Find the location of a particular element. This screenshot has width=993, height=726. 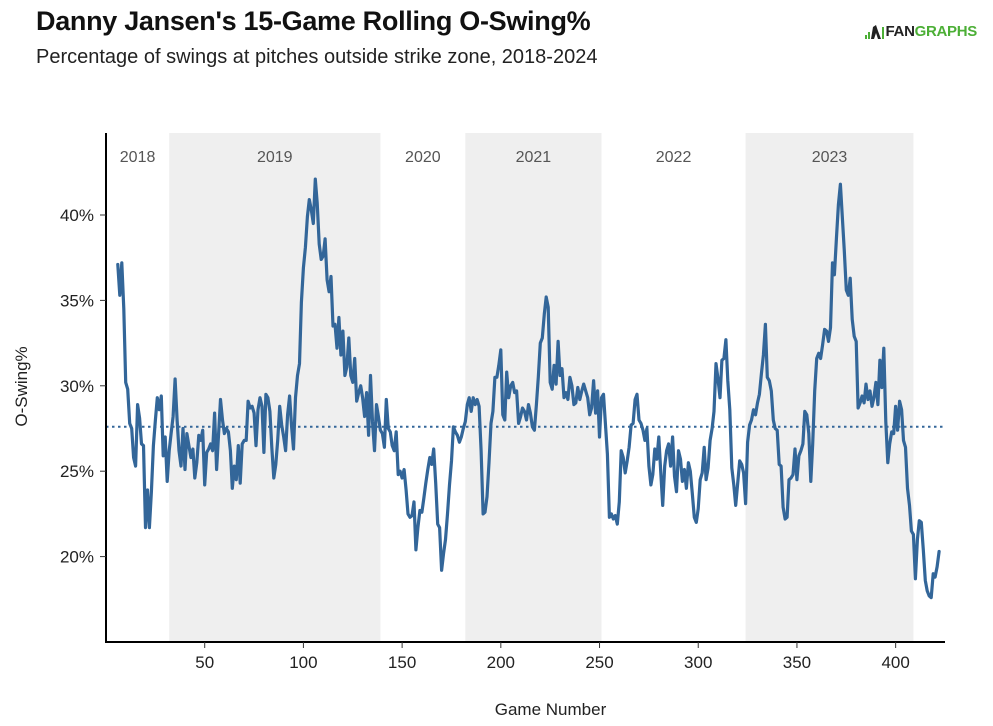

y-tick-label: 30% is located at coordinates (77, 386).